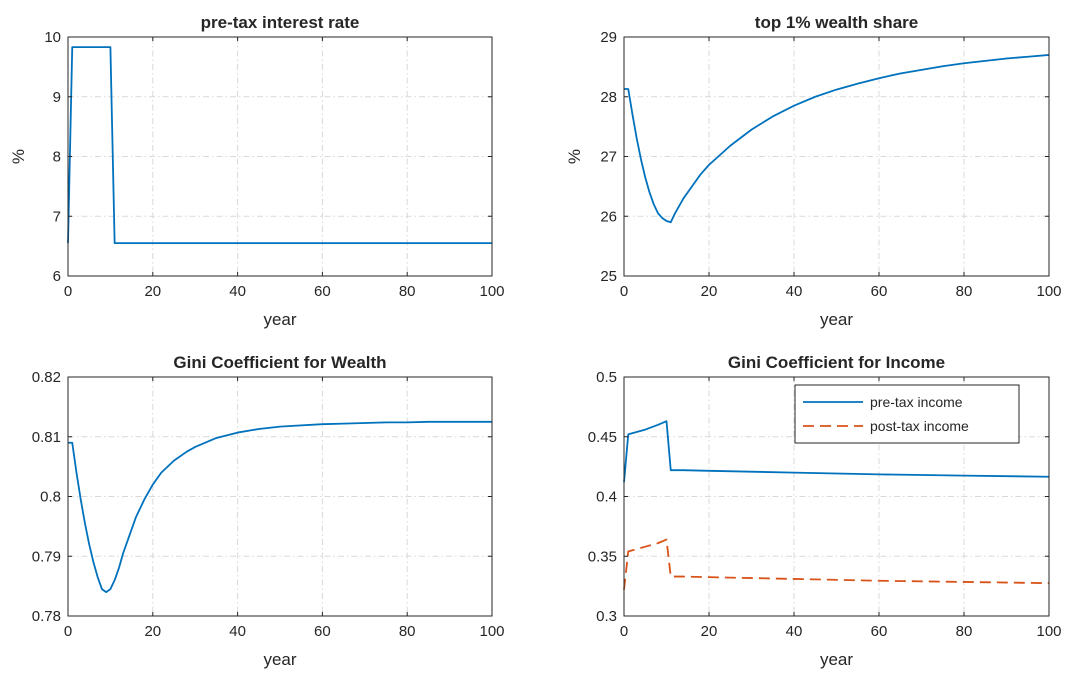 This screenshot has width=1066, height=681. Describe the element at coordinates (606, 377) in the screenshot. I see `y-tick-label: 0.5` at that location.